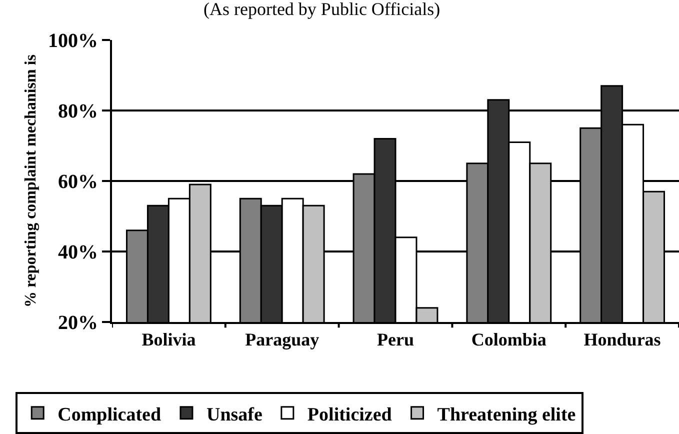  I want to click on y-tick-label: 80%, so click(78, 111).